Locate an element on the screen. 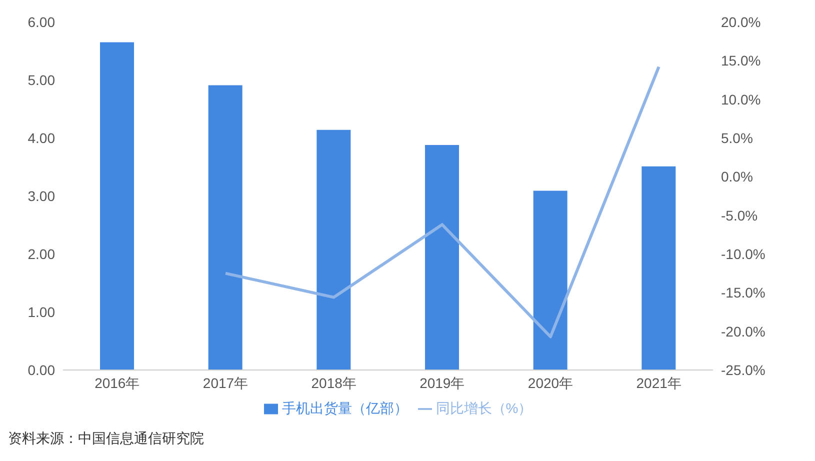  x-tick-label: 2019年 is located at coordinates (442, 382).